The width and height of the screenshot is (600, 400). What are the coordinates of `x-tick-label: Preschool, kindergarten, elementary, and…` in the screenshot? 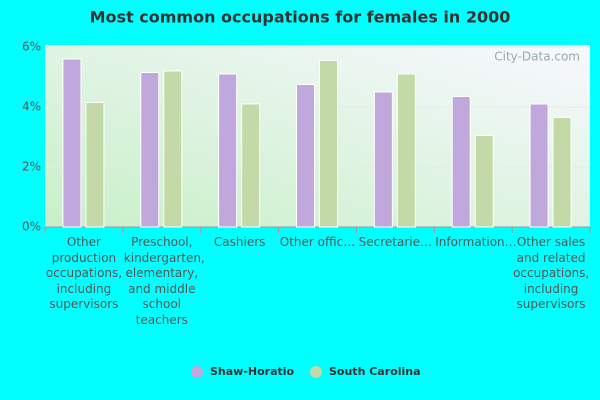 It's located at (164, 281).